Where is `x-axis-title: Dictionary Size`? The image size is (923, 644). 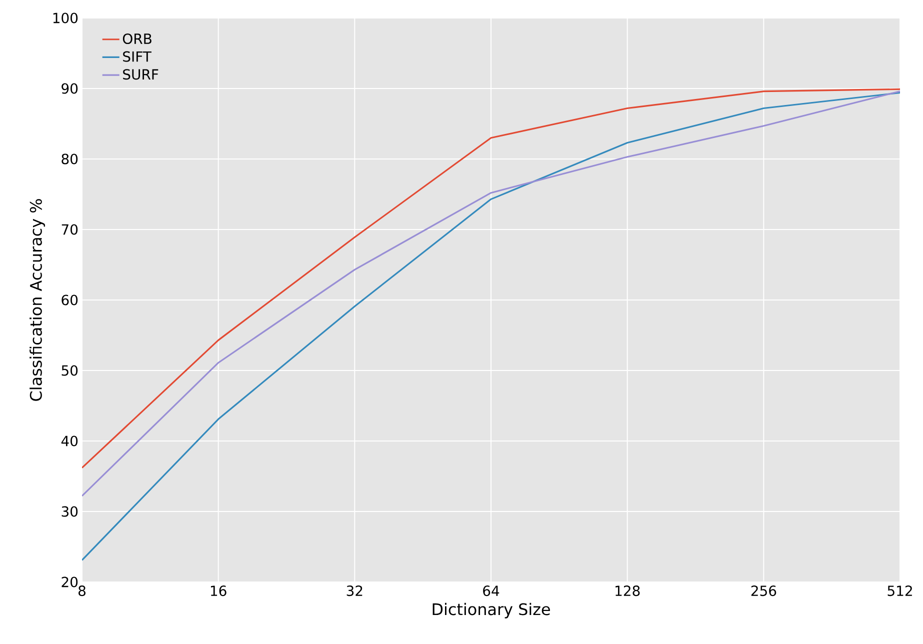 x-axis-title: Dictionary Size is located at coordinates (491, 610).